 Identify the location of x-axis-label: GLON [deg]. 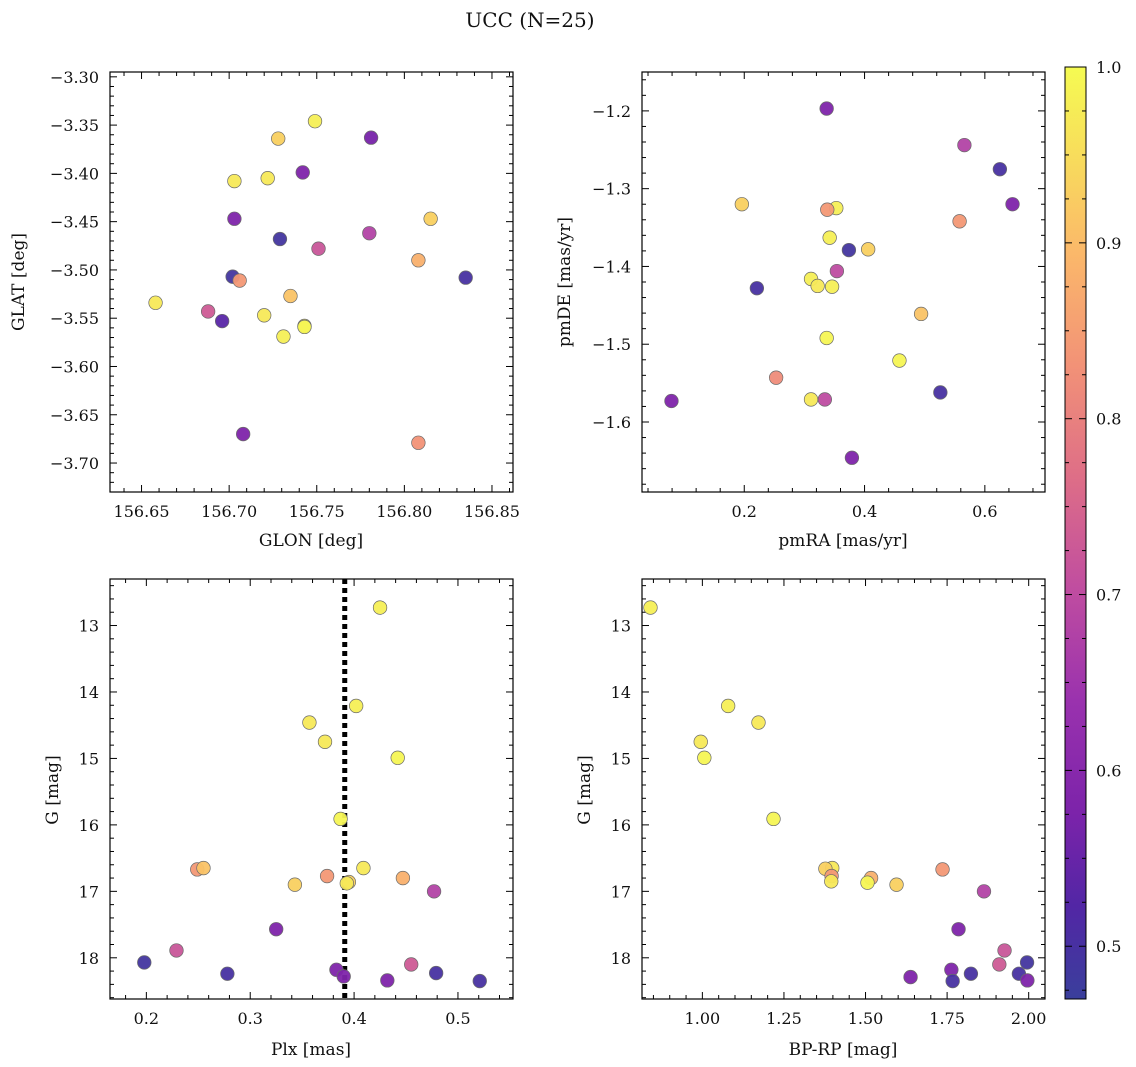
(311, 541).